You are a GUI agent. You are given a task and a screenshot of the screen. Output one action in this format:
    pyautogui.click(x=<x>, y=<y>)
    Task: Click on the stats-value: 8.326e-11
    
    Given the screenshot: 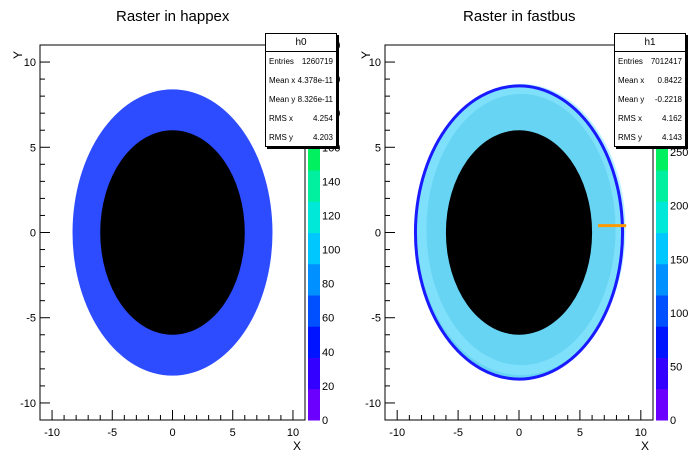 What is the action you would take?
    pyautogui.click(x=315, y=99)
    